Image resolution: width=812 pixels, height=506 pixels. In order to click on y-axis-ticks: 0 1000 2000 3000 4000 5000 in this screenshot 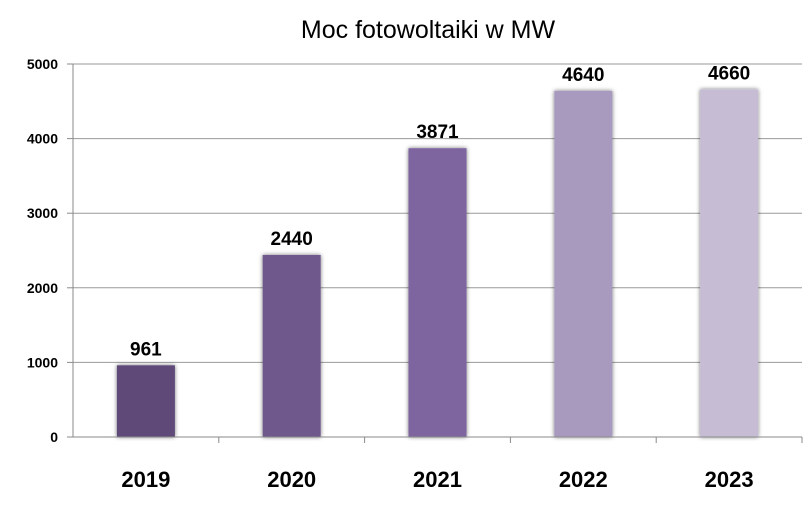, I will do `click(42, 250)`.